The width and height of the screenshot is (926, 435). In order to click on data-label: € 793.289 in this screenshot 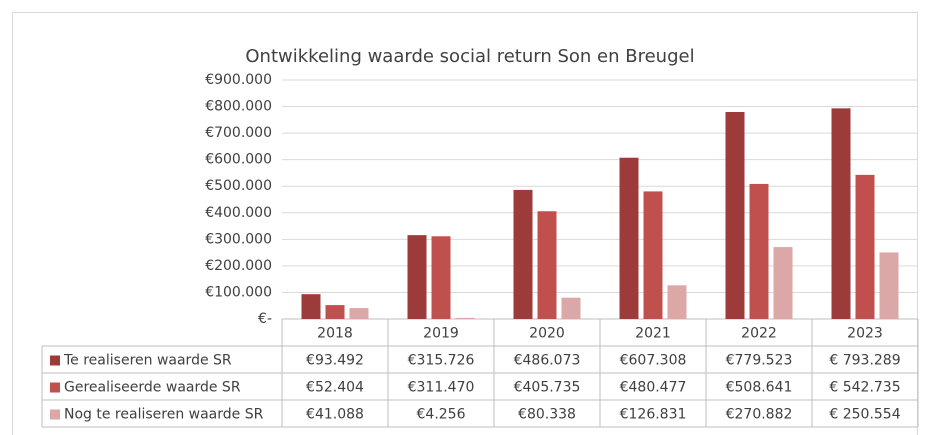, I will do `click(864, 361)`.